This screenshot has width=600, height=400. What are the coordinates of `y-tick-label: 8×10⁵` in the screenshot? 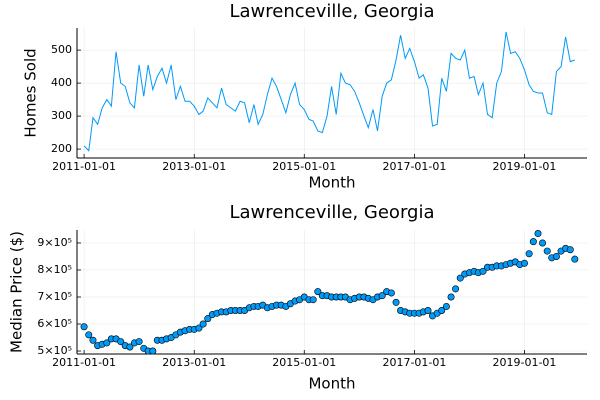 It's located at (54, 269).